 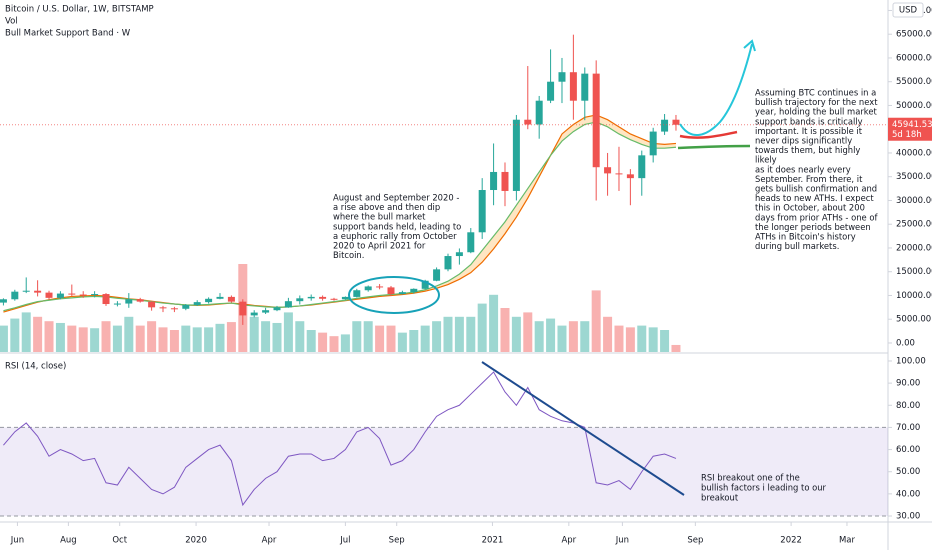 I want to click on currency-box, so click(x=908, y=10).